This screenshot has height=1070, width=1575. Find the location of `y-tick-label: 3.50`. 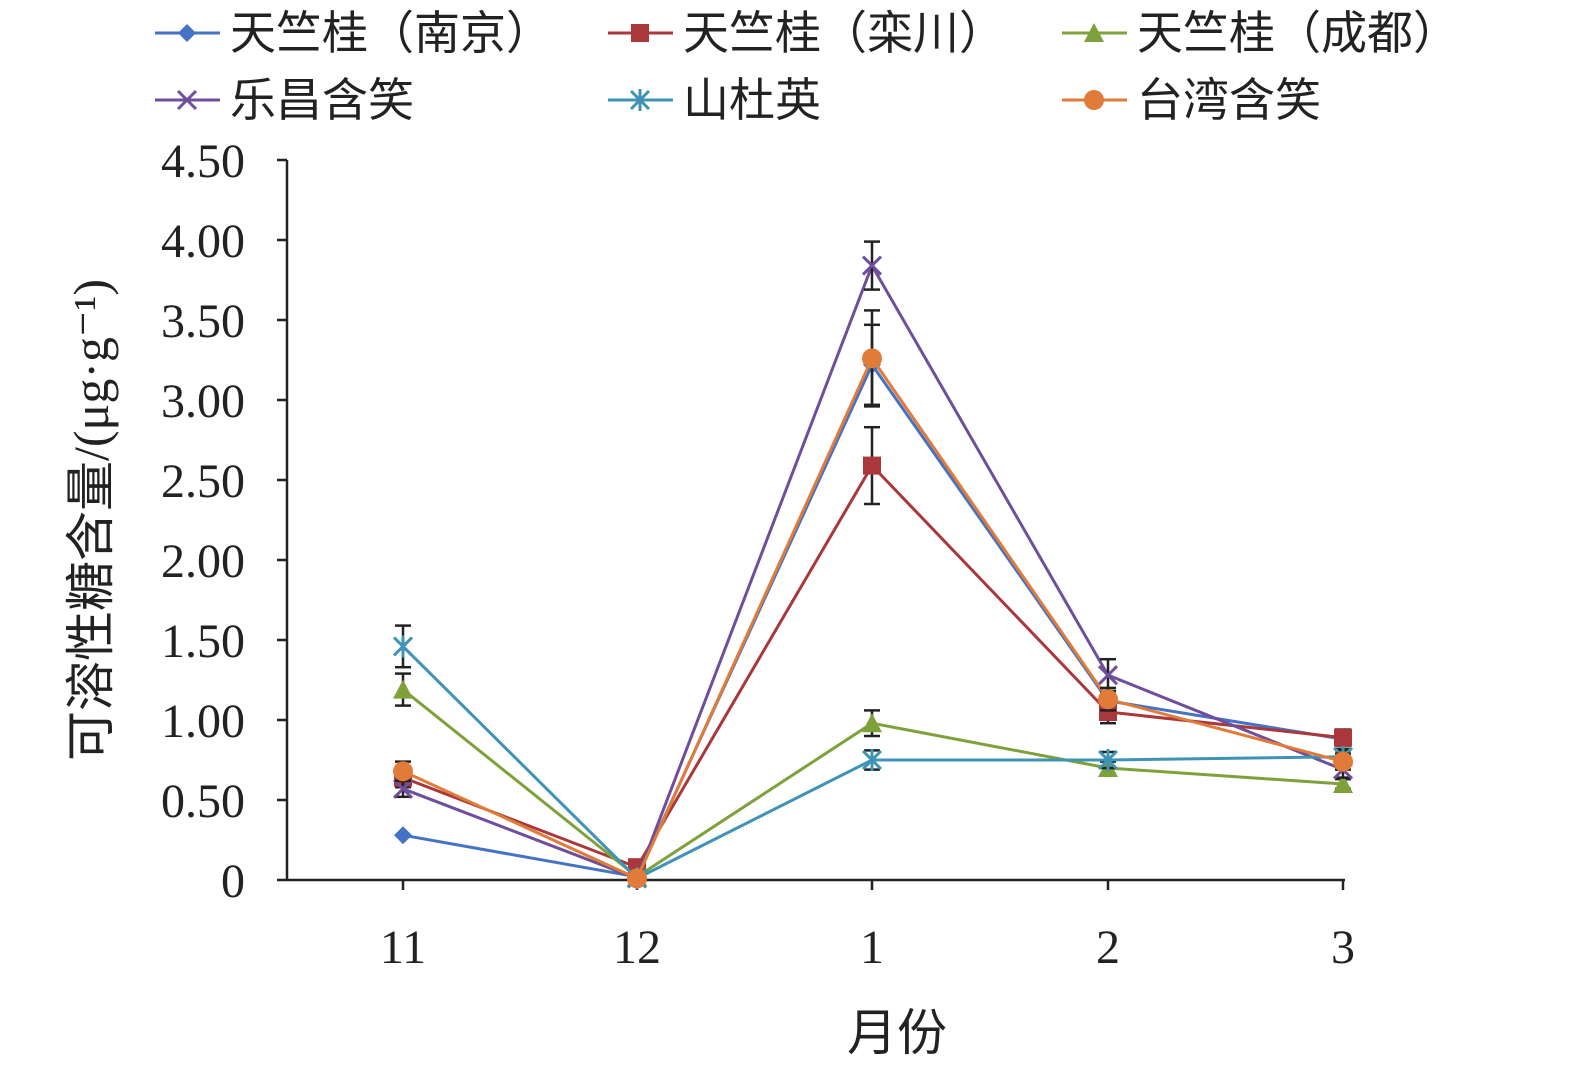

y-tick-label: 3.50 is located at coordinates (203, 321).